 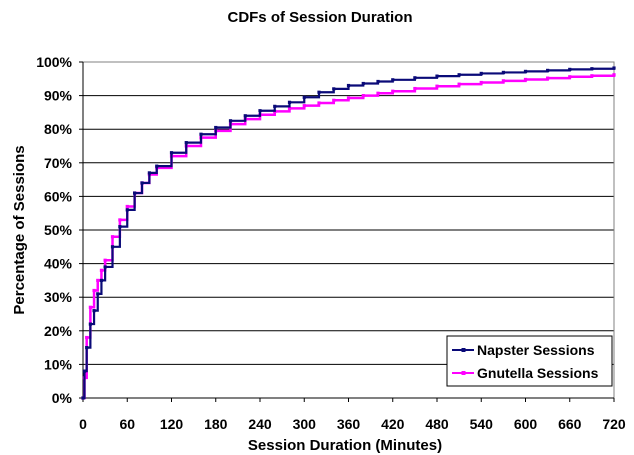 What do you see at coordinates (58, 331) in the screenshot?
I see `y-tick-label: 20%` at bounding box center [58, 331].